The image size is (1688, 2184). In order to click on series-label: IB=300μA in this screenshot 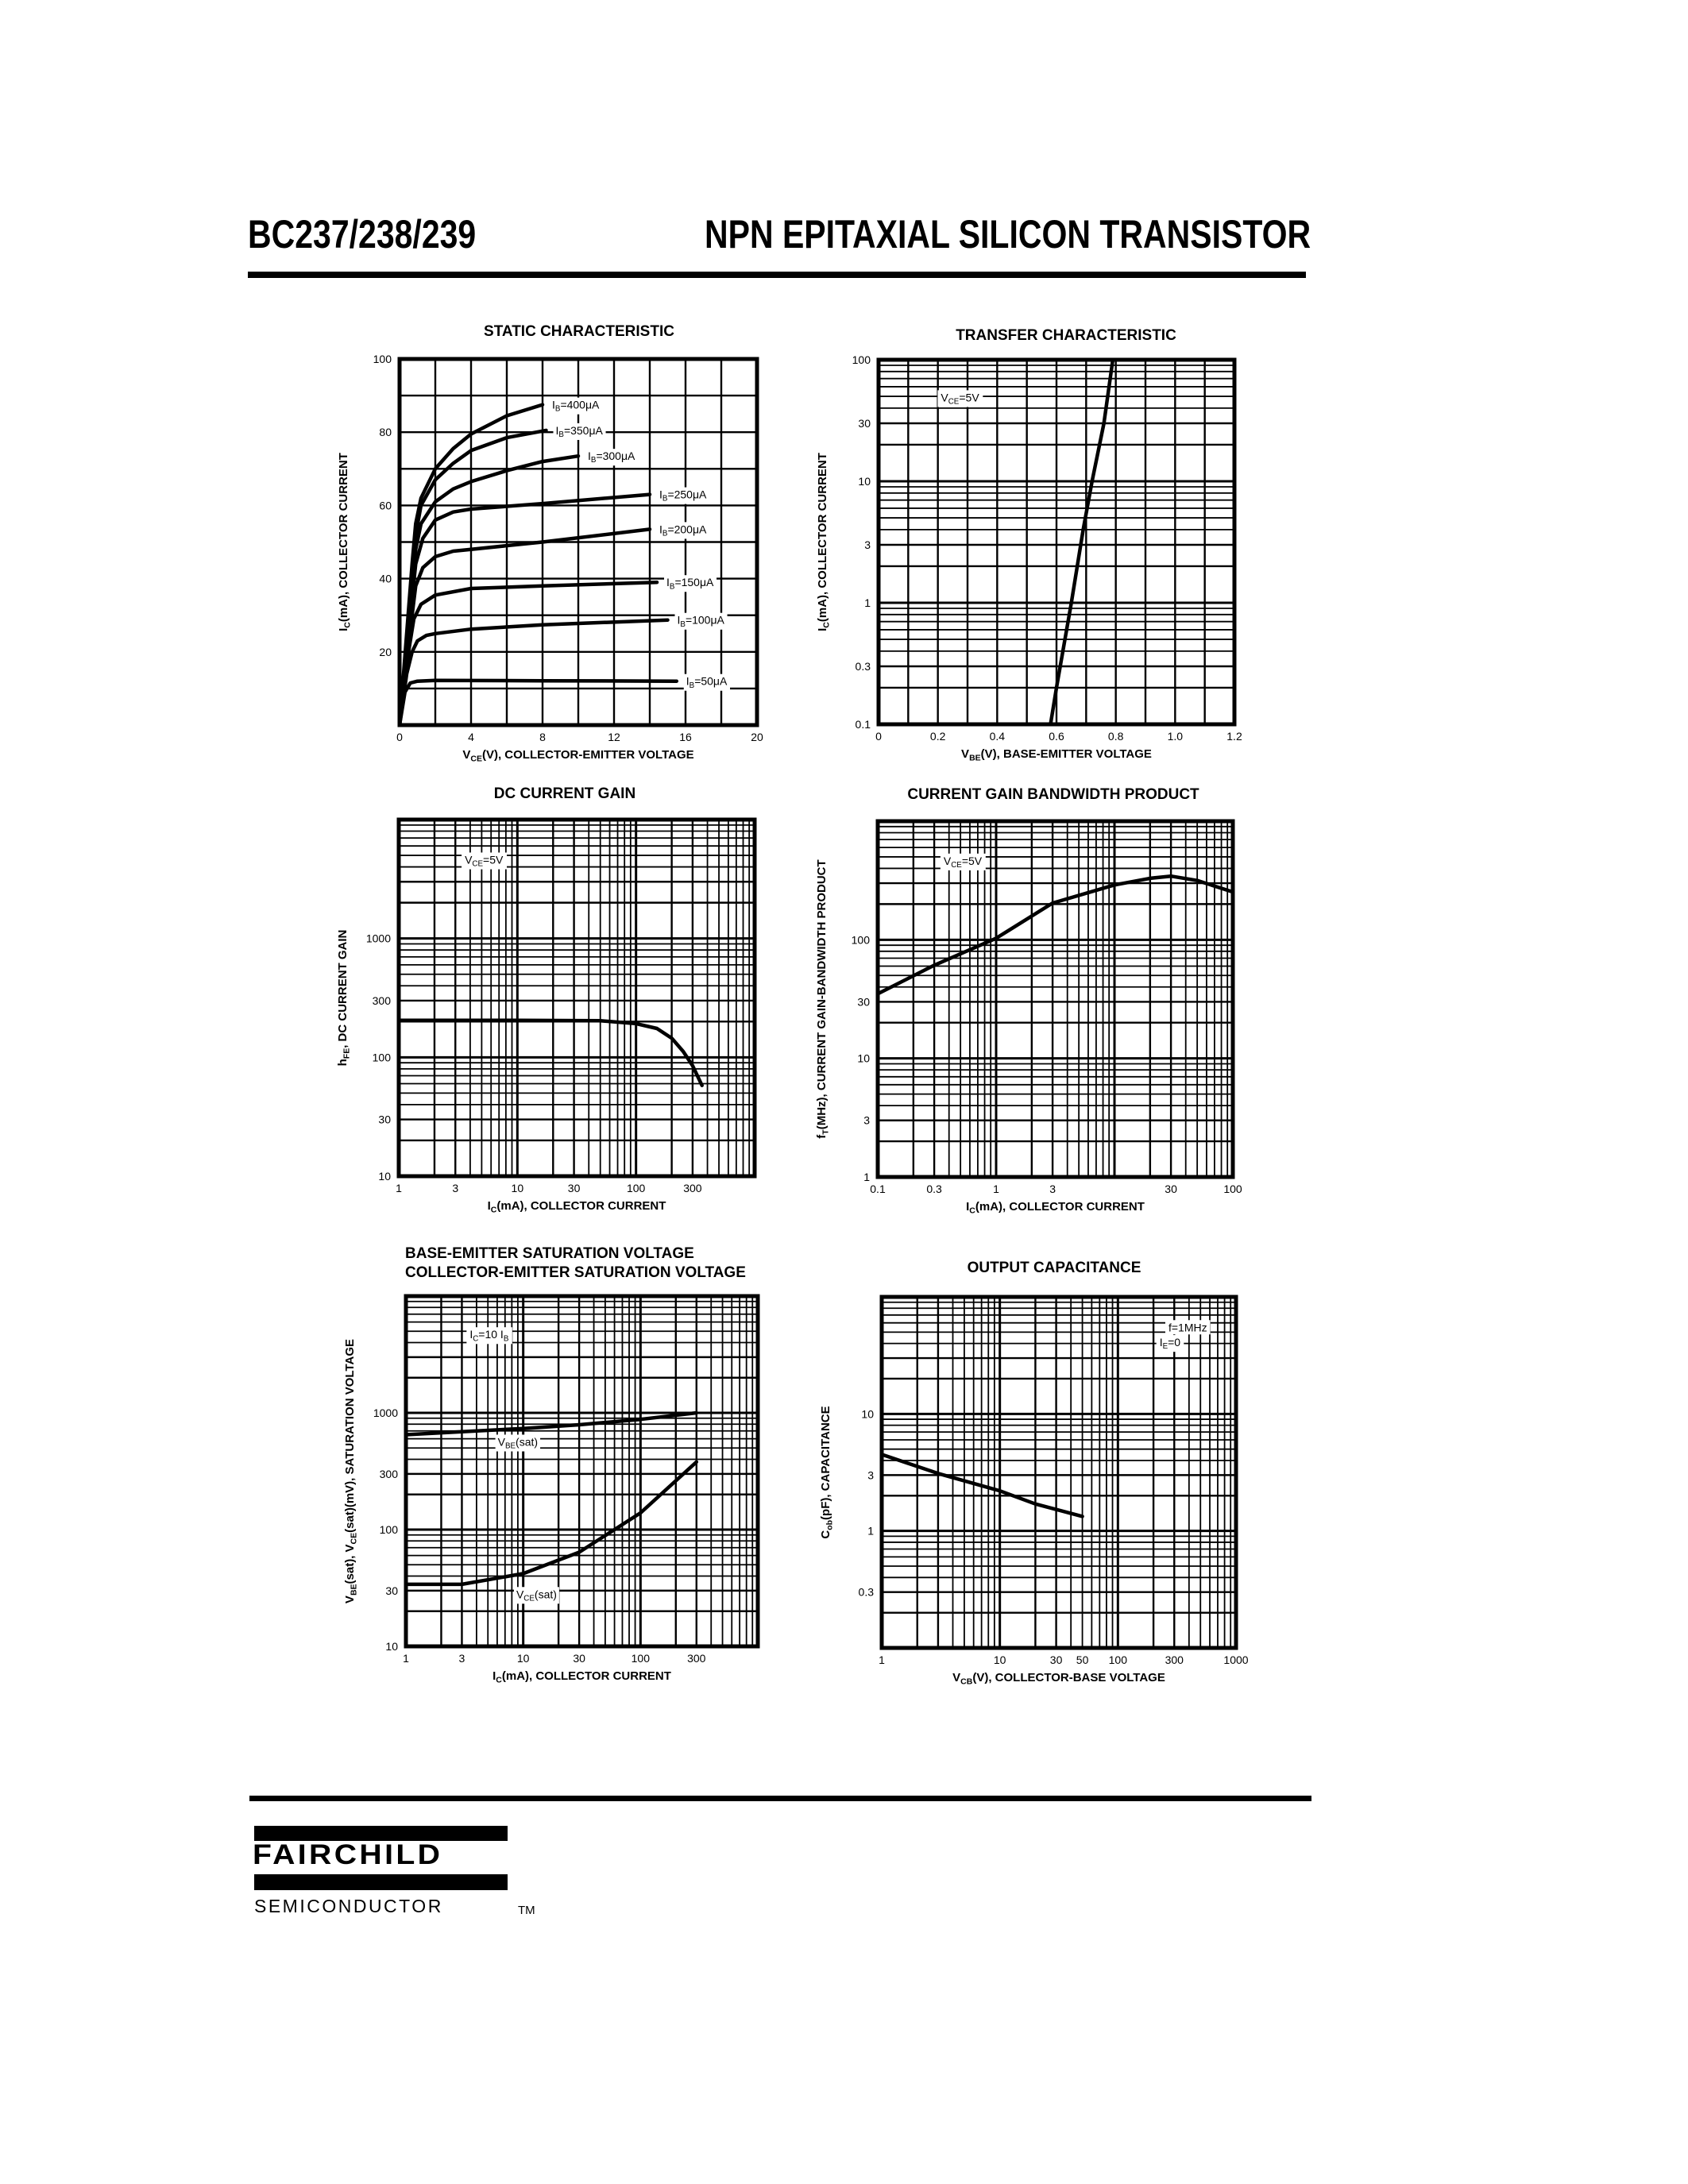, I will do `click(611, 457)`.